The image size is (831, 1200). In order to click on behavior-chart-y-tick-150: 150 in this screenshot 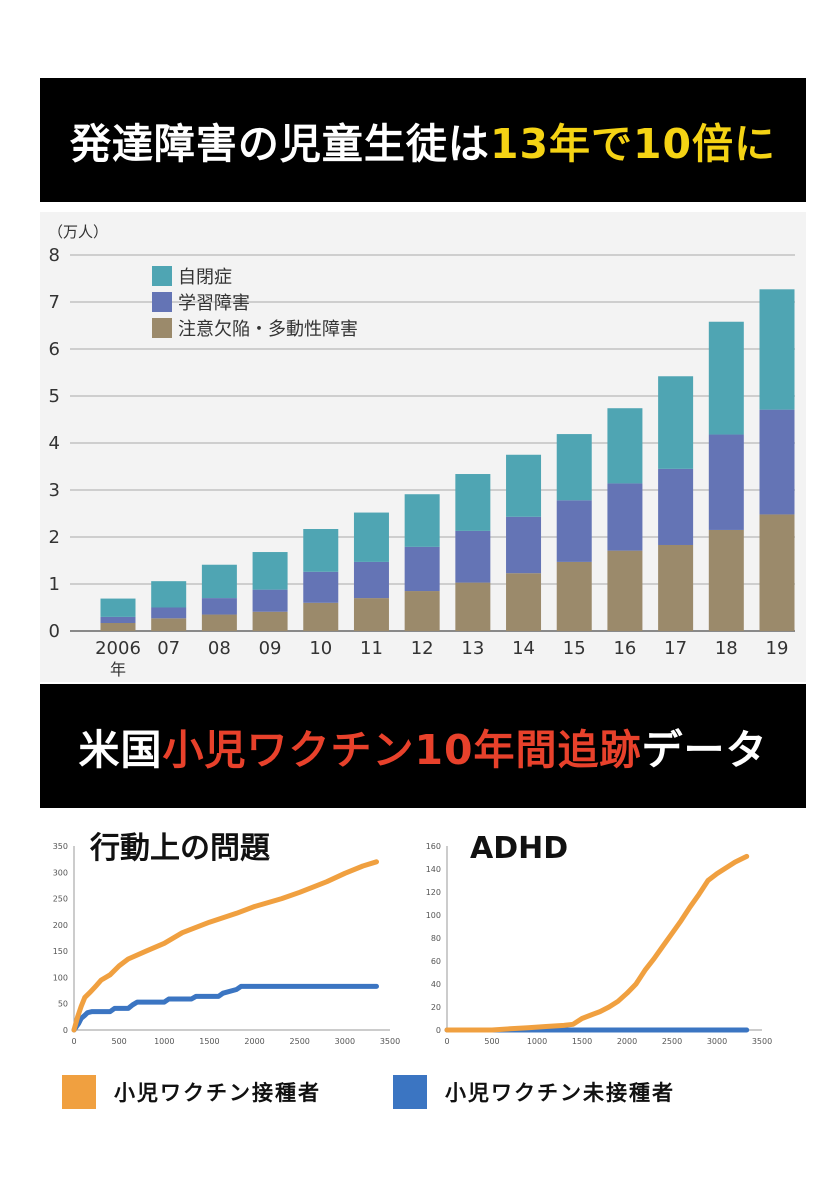, I will do `click(60, 951)`.